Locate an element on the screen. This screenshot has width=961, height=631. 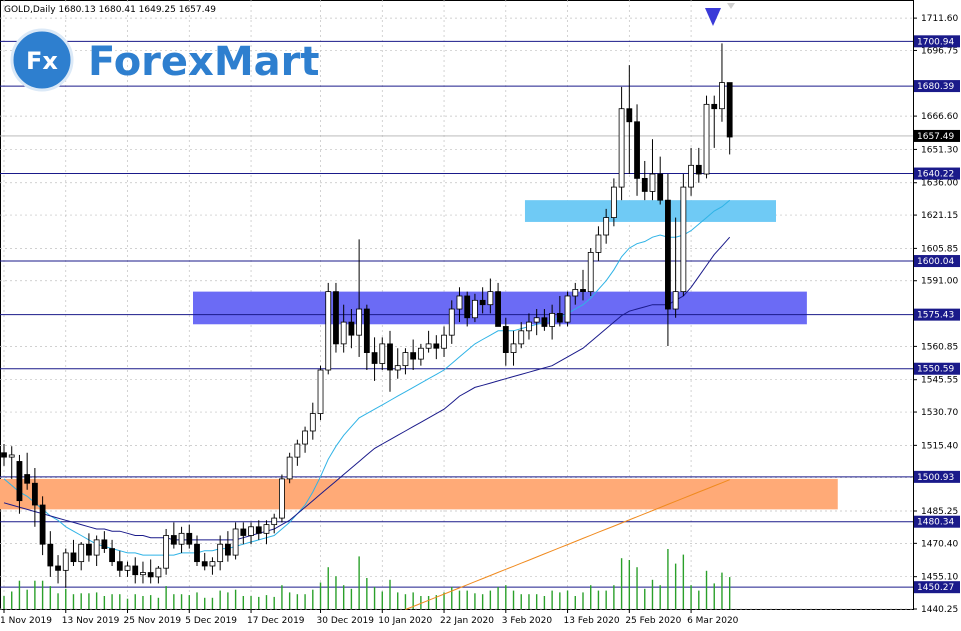
current-price-label: 1657.49 is located at coordinates (935, 137).